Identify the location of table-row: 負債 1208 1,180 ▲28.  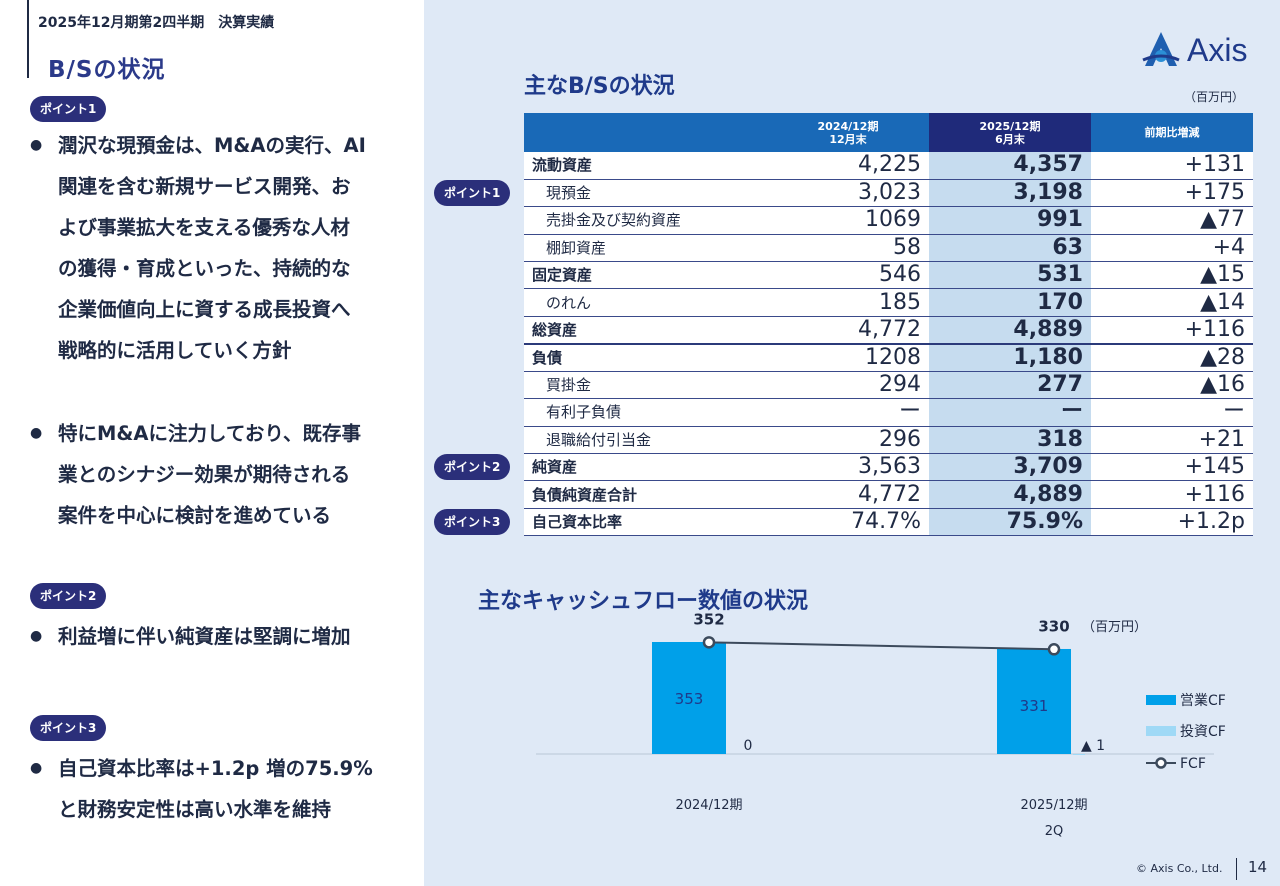
(888, 357).